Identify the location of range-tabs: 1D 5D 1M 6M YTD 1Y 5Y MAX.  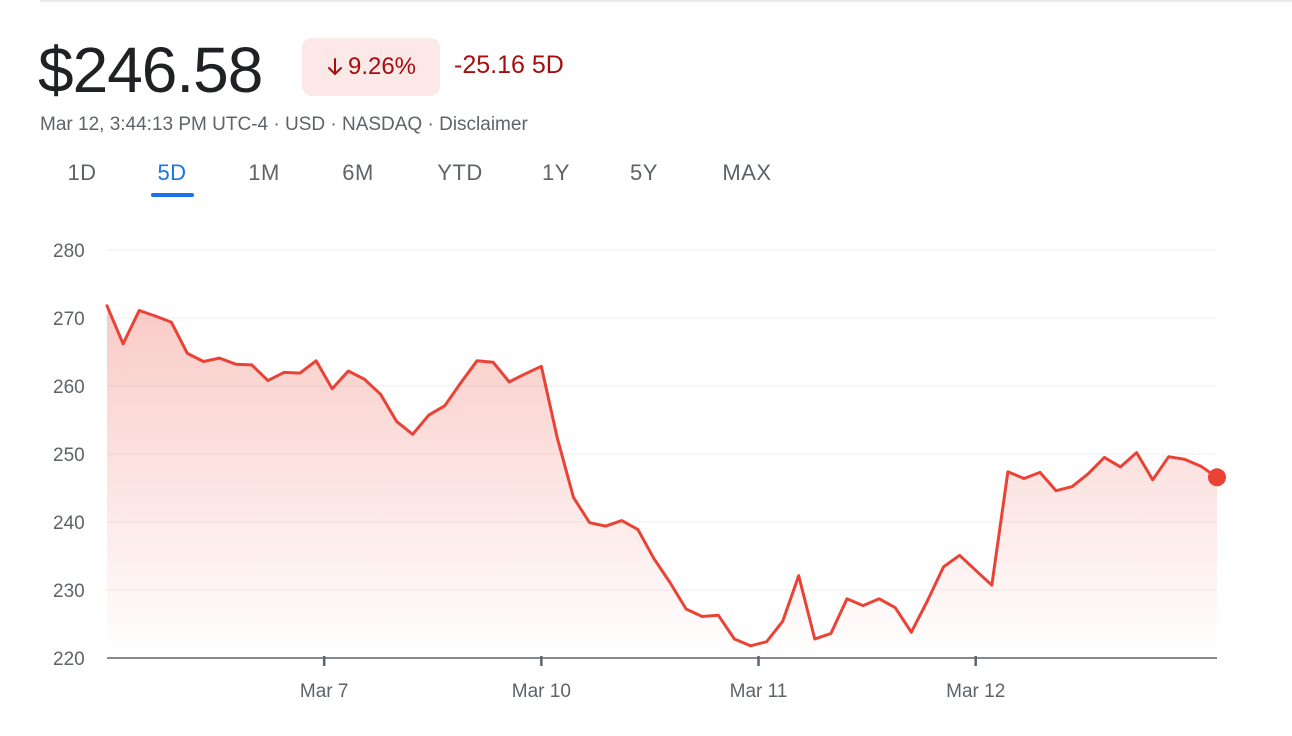
(450, 180).